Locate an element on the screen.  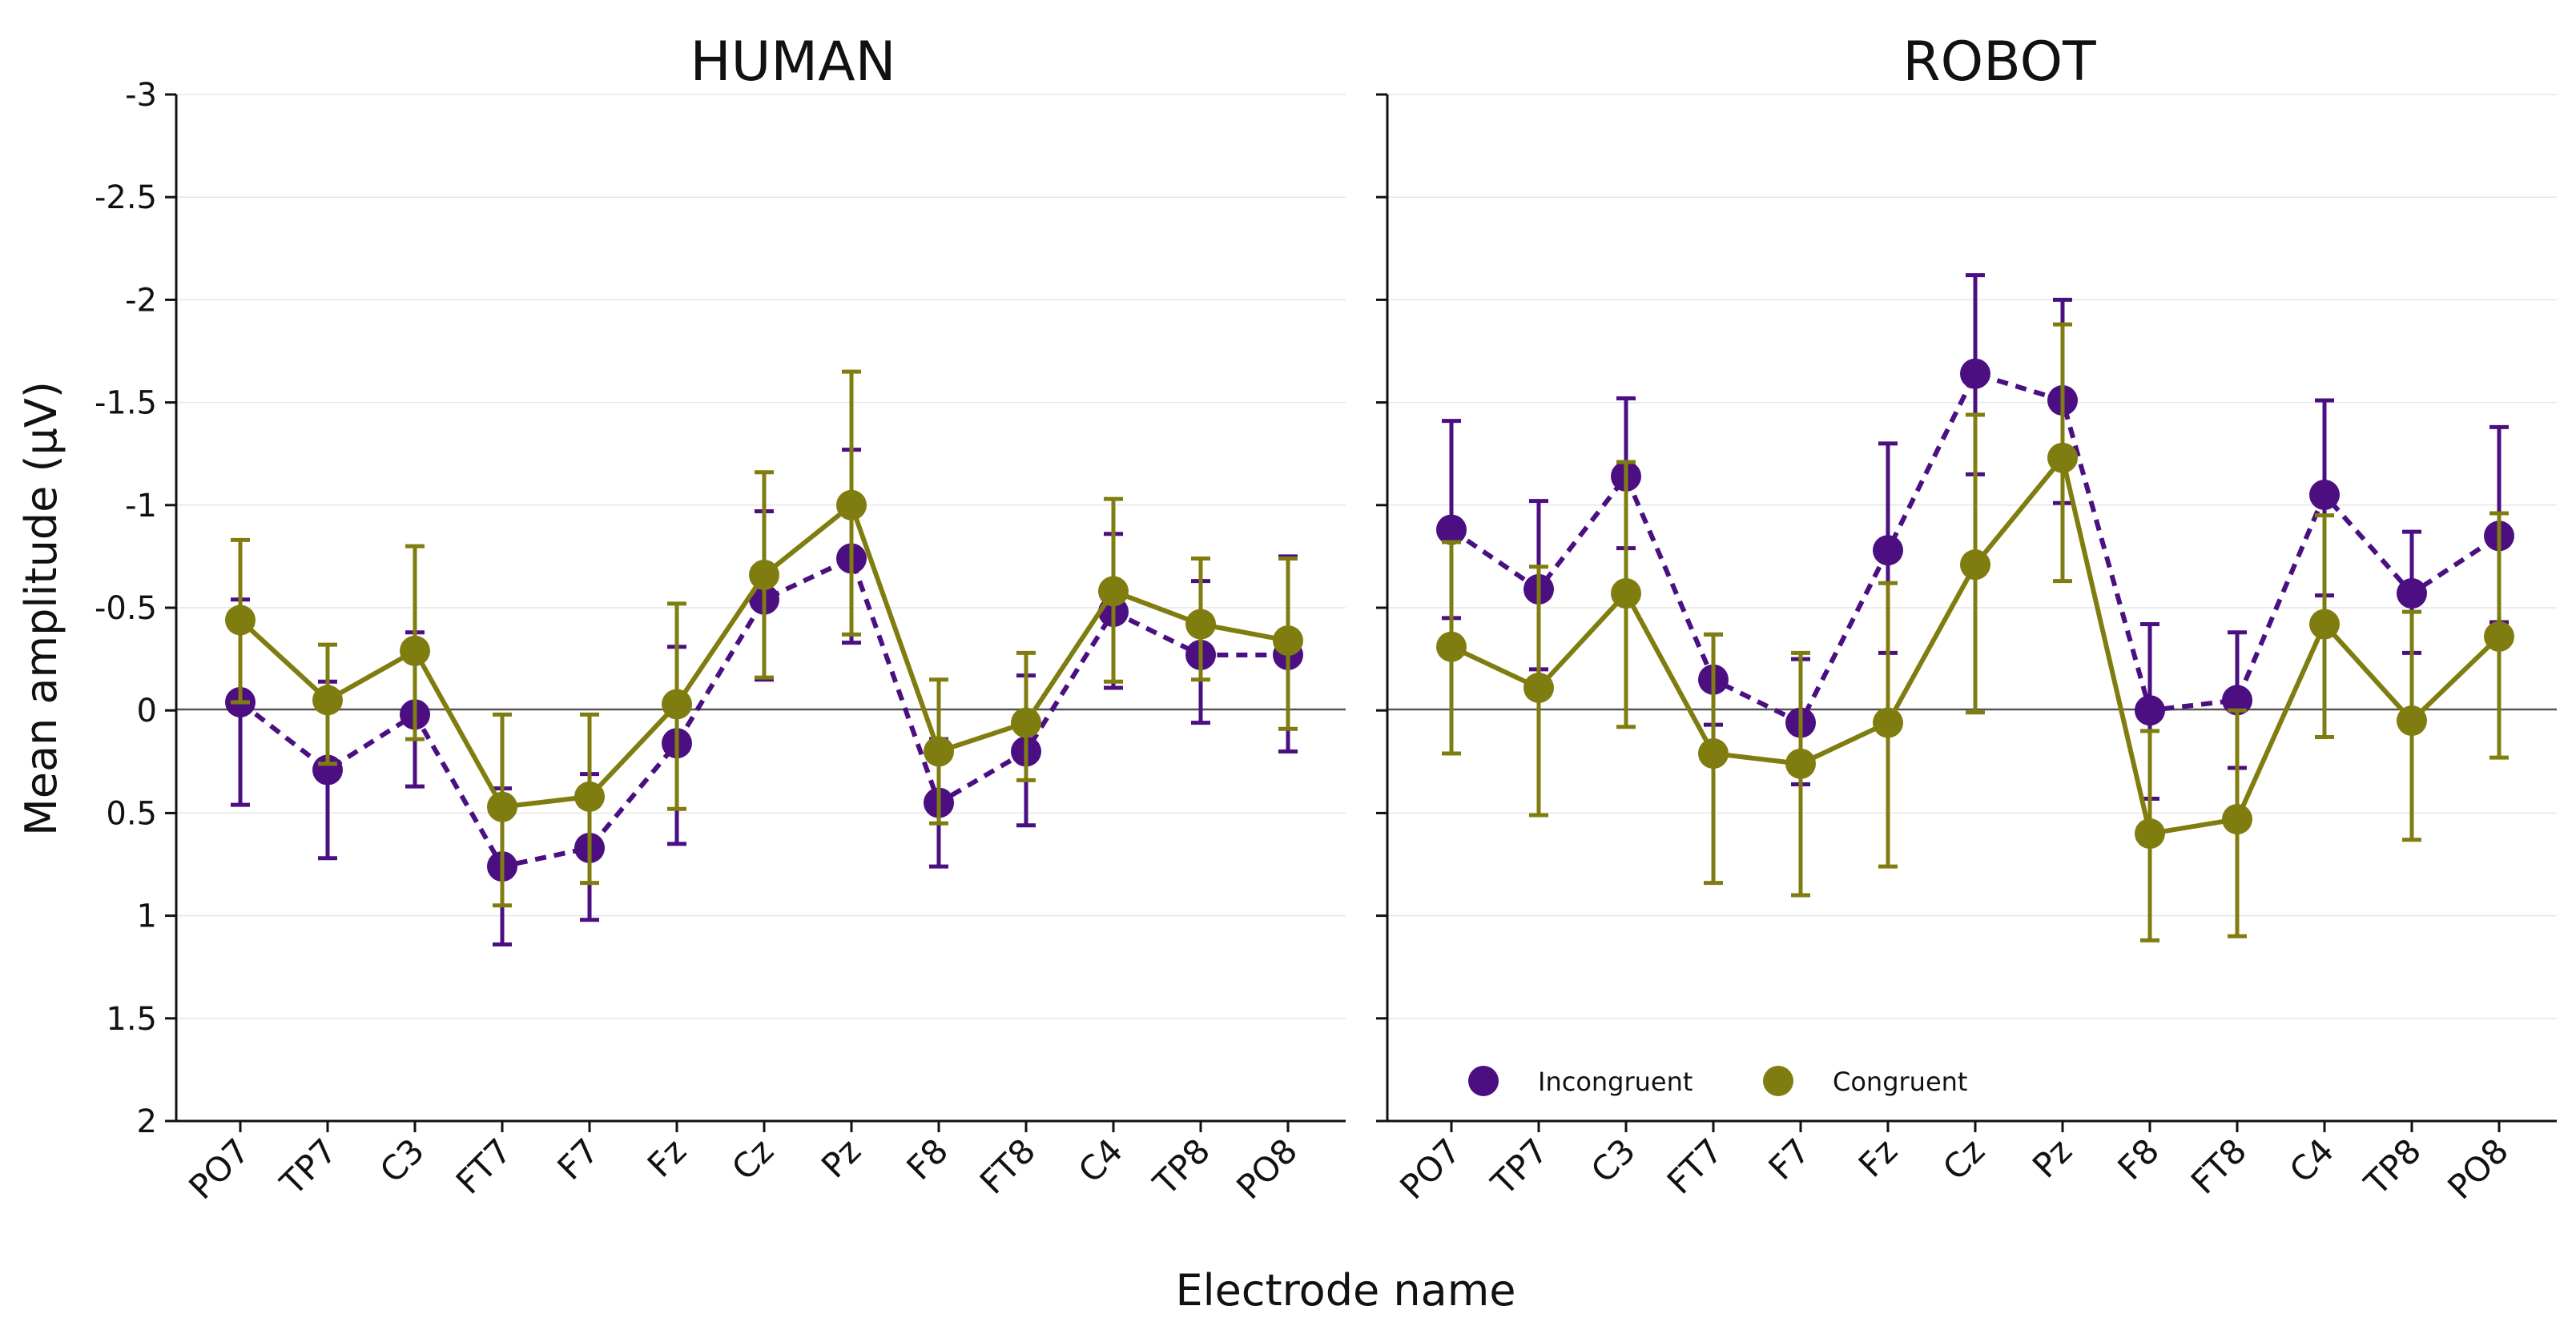
human-panel-title: HUMAN is located at coordinates (793, 62).